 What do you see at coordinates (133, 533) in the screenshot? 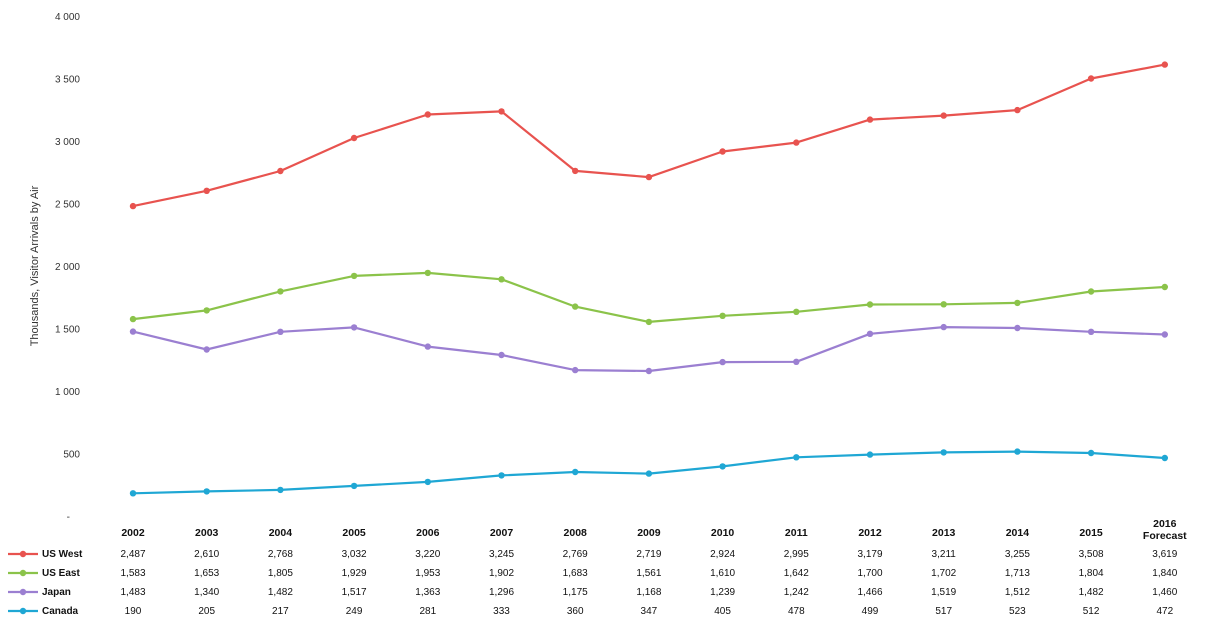
I see `x-category-label: 2002` at bounding box center [133, 533].